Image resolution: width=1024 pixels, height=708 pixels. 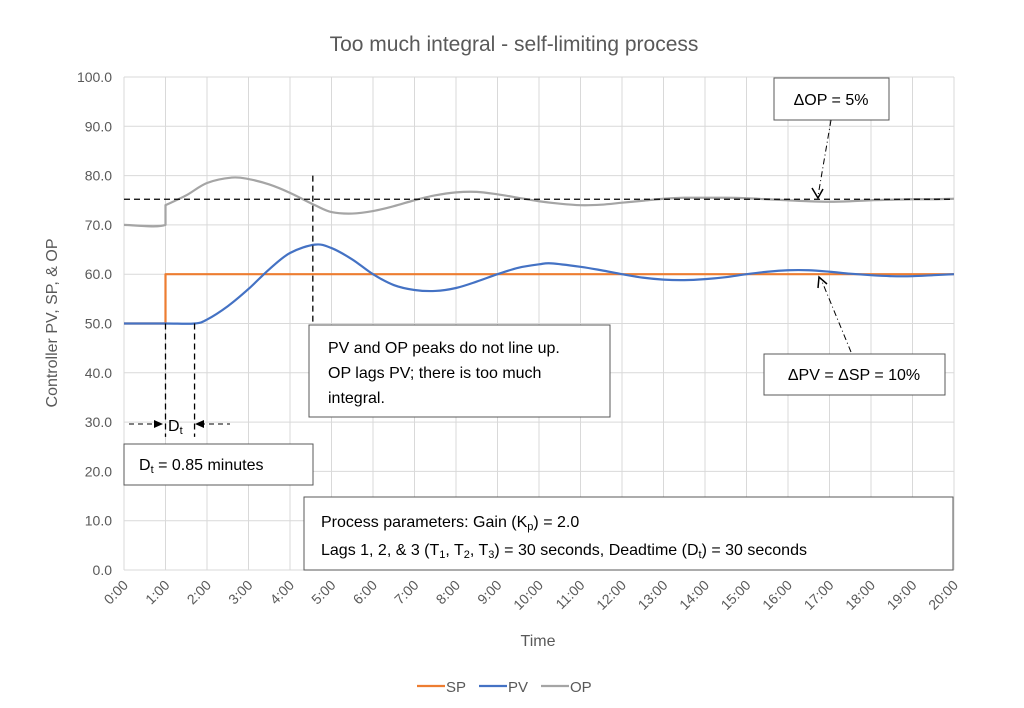 I want to click on deadtime-value-box: Dt = 0.85 minutes, so click(x=218, y=464).